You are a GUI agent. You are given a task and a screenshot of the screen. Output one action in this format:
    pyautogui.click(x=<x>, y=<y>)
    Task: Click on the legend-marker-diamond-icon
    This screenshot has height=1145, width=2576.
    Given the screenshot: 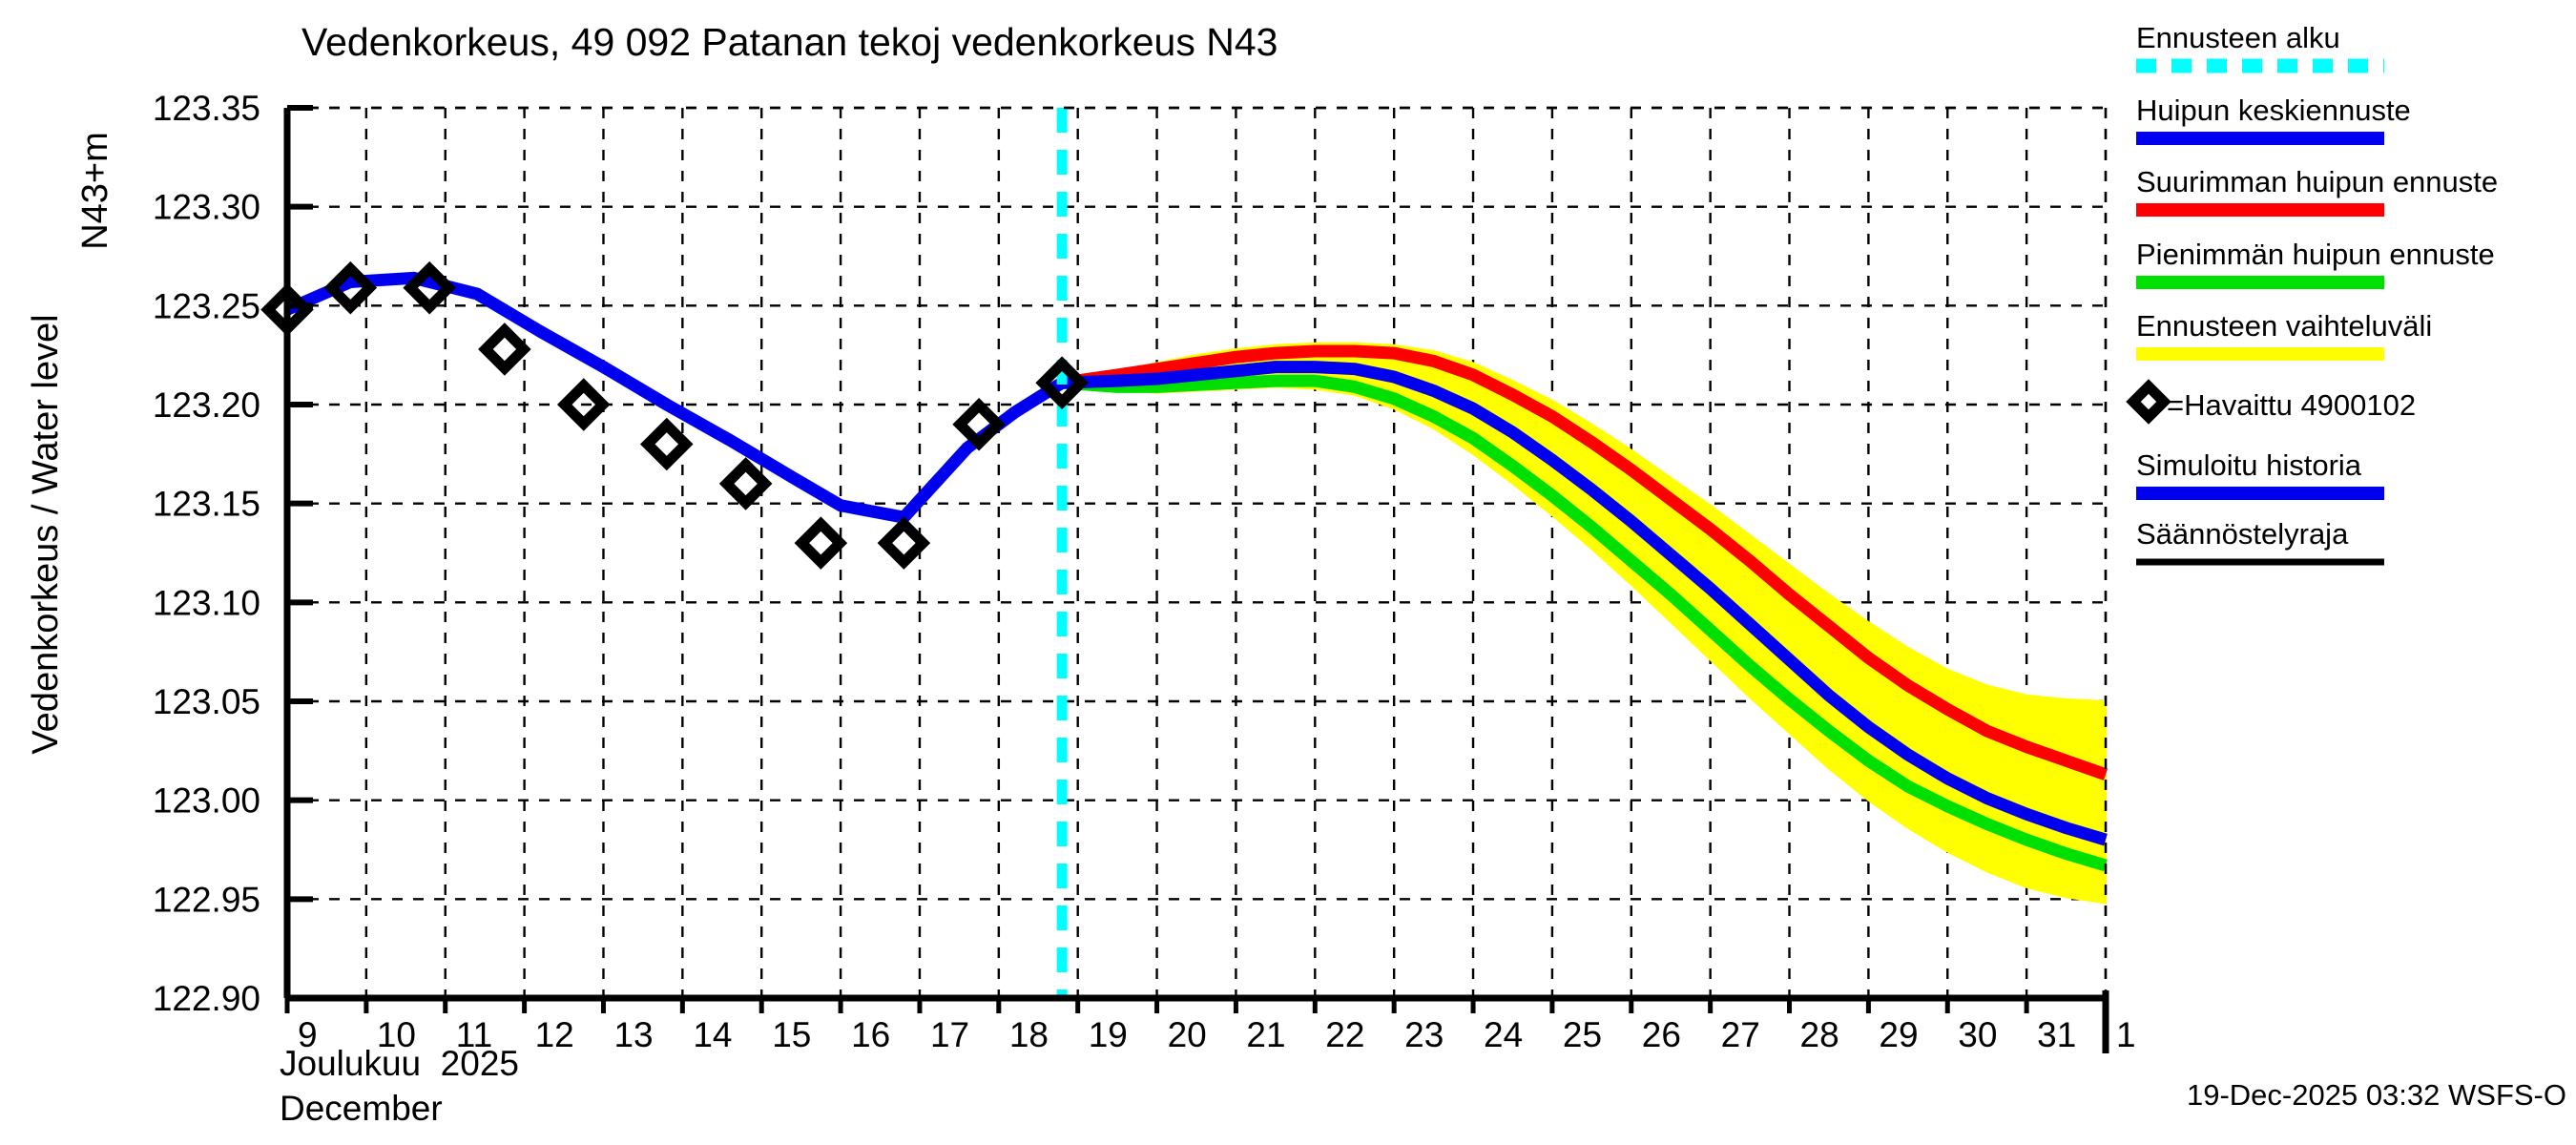 What is the action you would take?
    pyautogui.click(x=2148, y=402)
    